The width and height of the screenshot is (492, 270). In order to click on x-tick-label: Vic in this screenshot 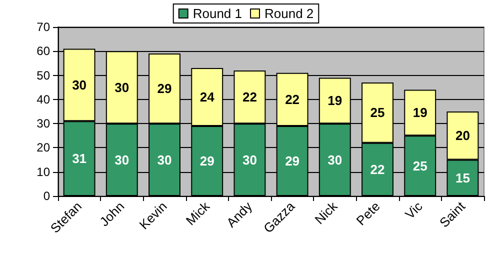, I will do `click(414, 210)`.